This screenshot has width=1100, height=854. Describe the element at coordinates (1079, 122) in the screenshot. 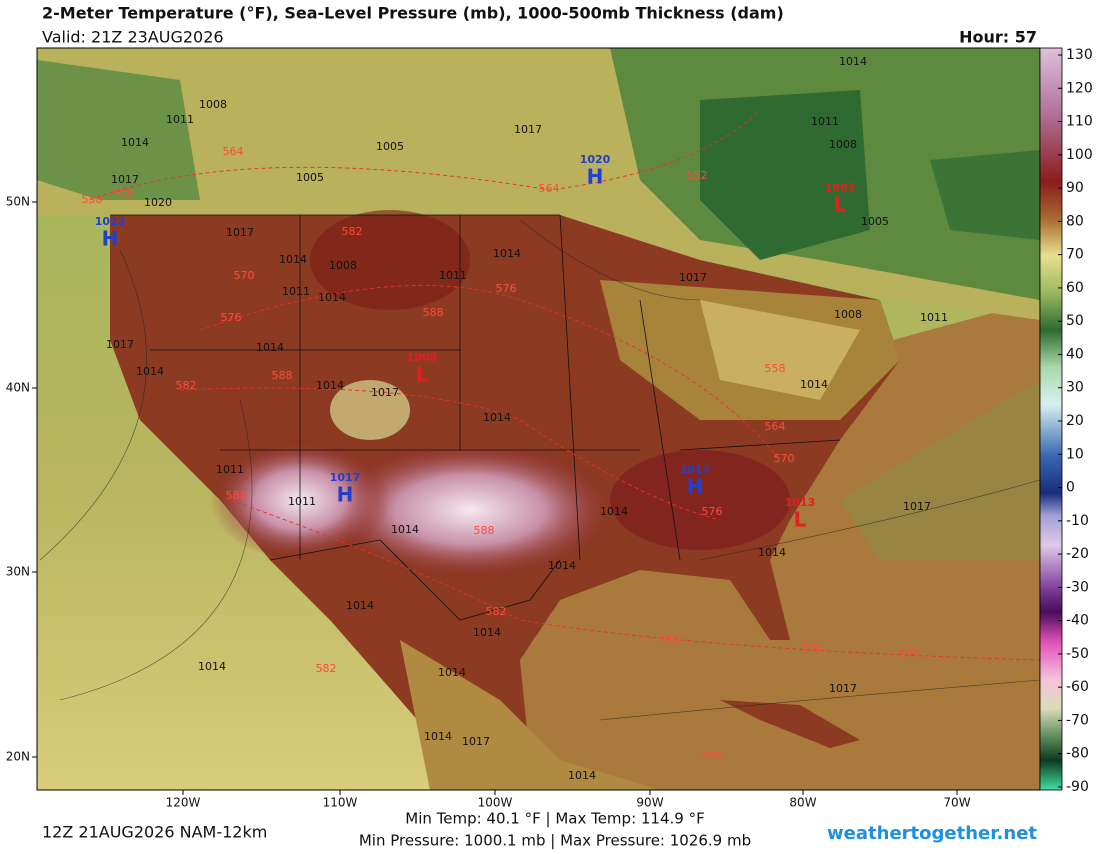

I see `colorbar-label: 110` at that location.